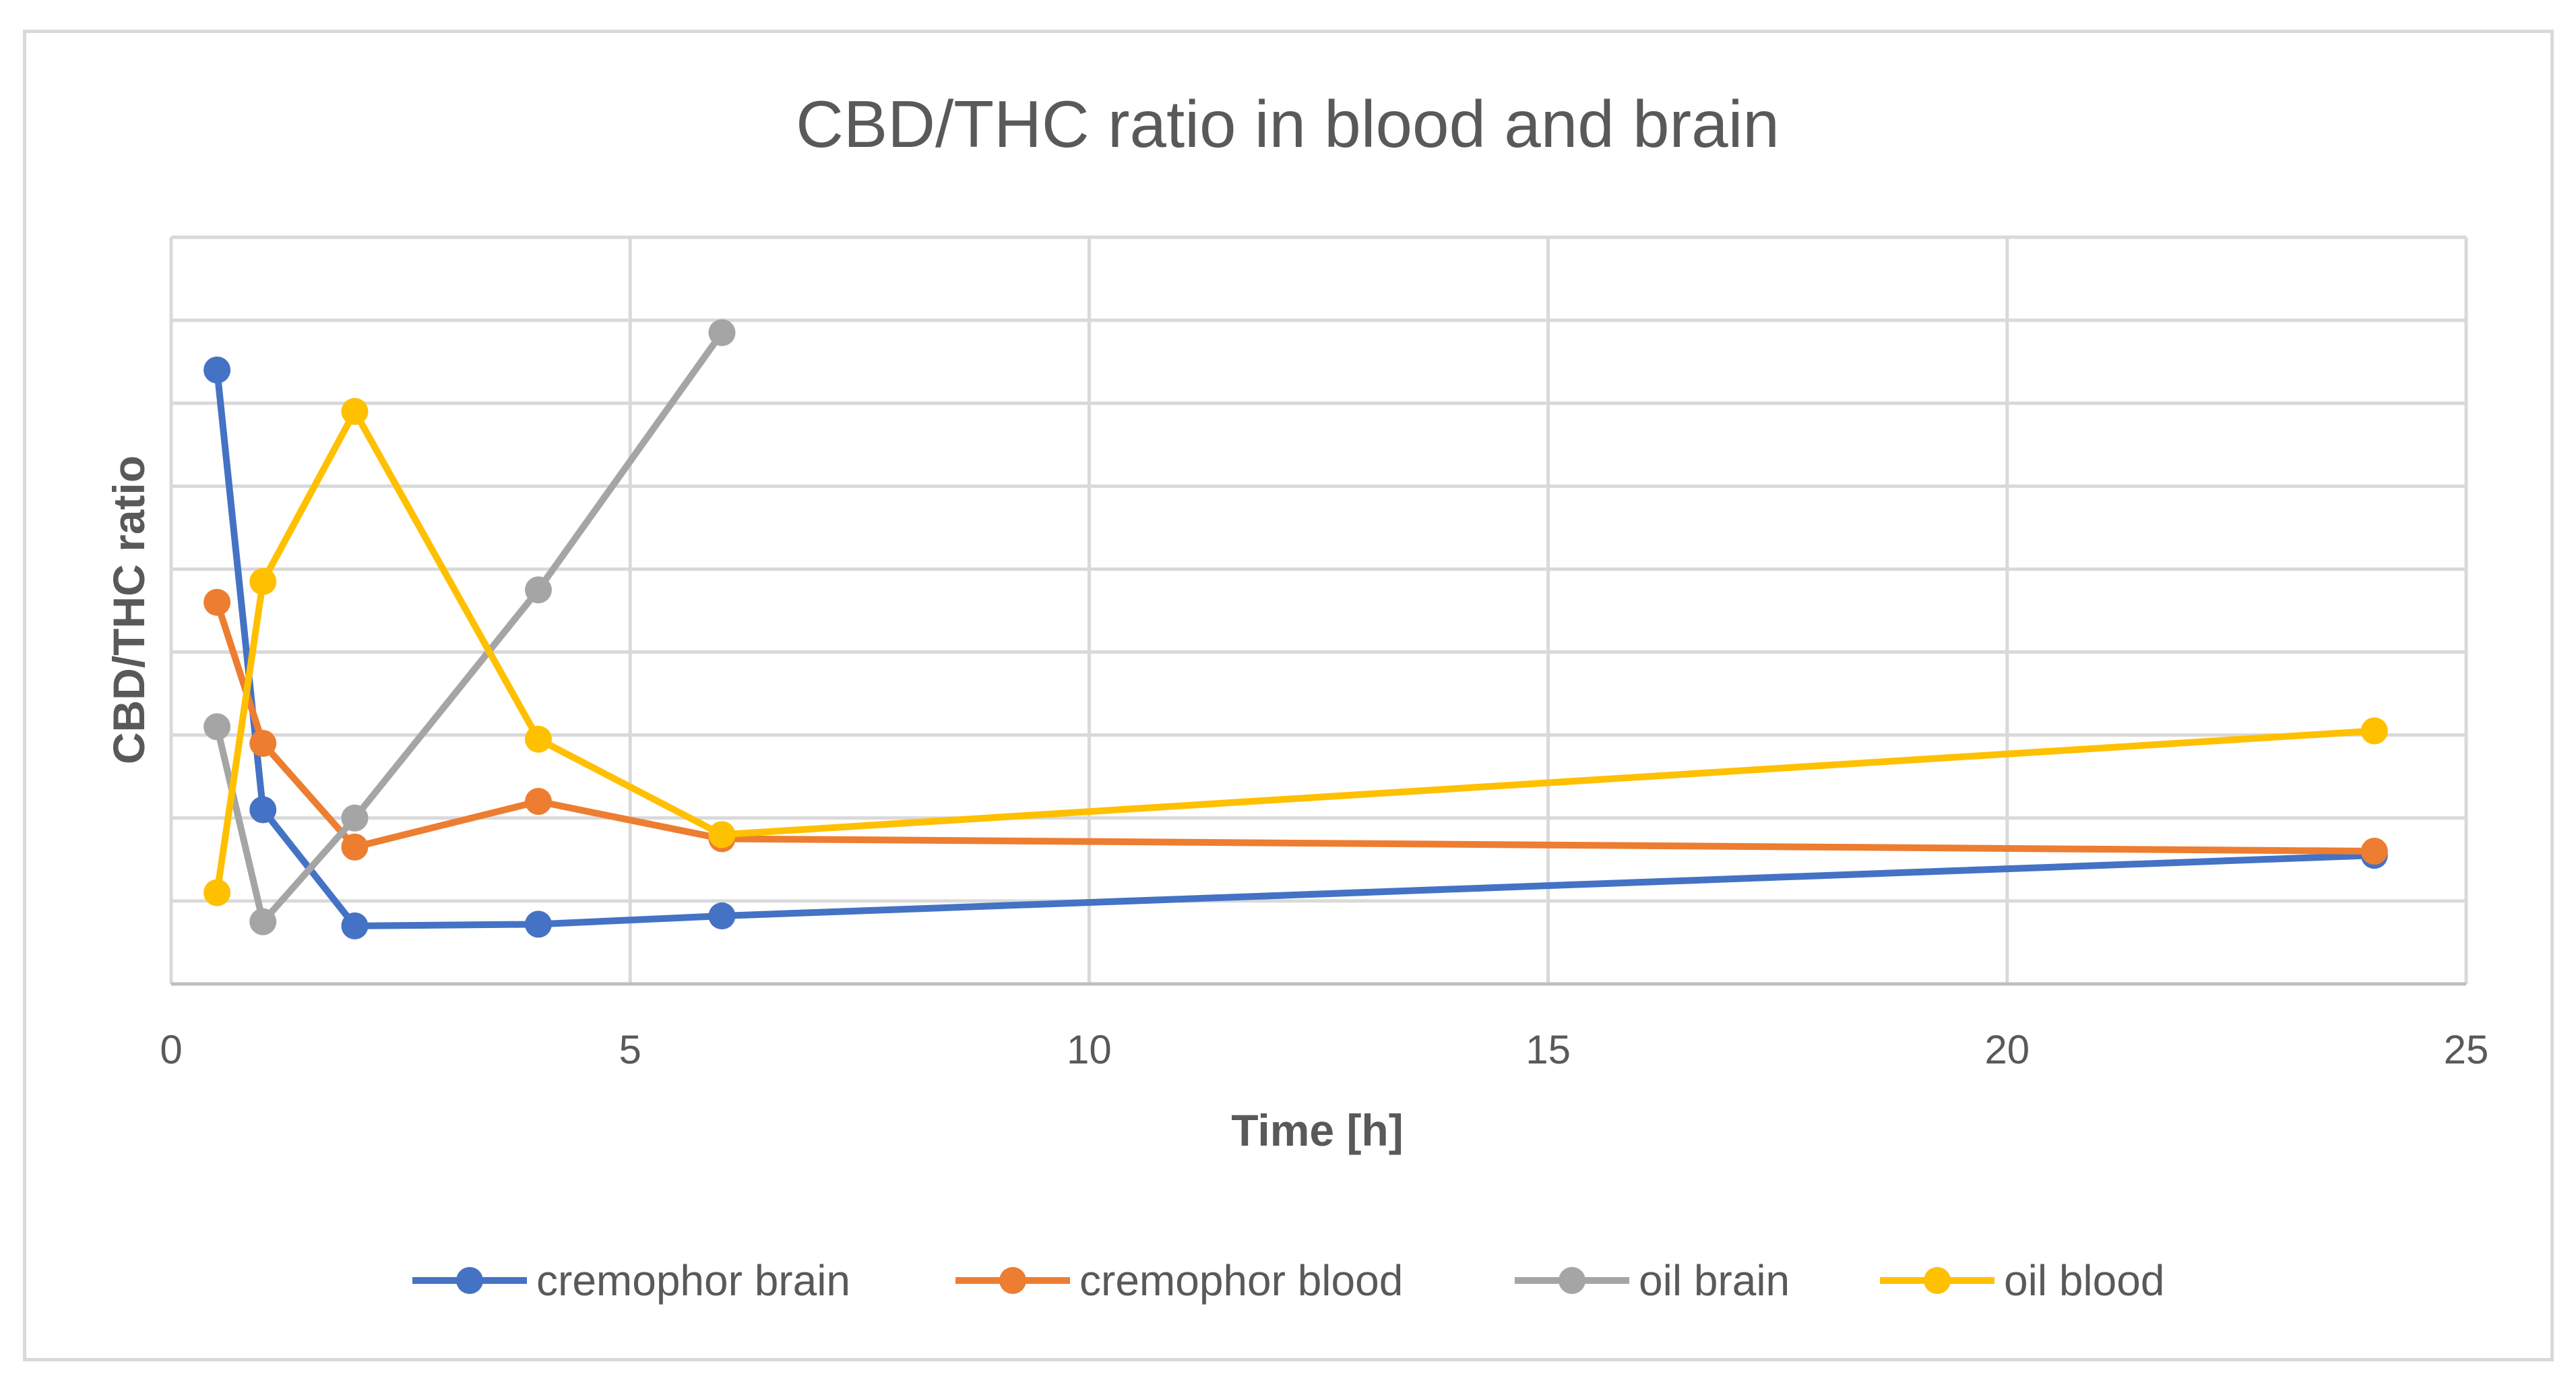 The height and width of the screenshot is (1389, 2576). I want to click on x-axis-title: Time [h], so click(1317, 1130).